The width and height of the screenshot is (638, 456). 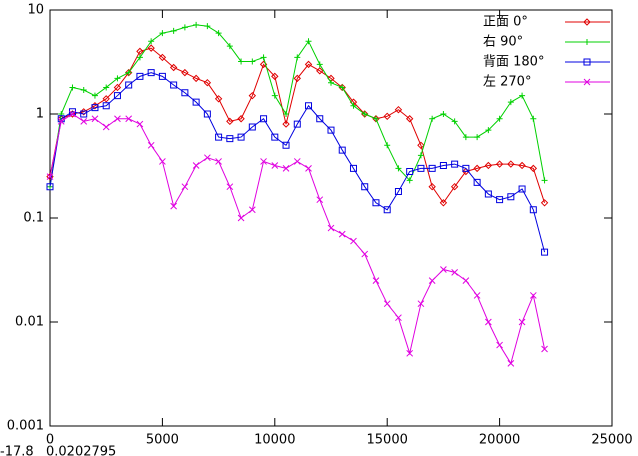 I want to click on x-tick-label: 5000, so click(x=162, y=440).